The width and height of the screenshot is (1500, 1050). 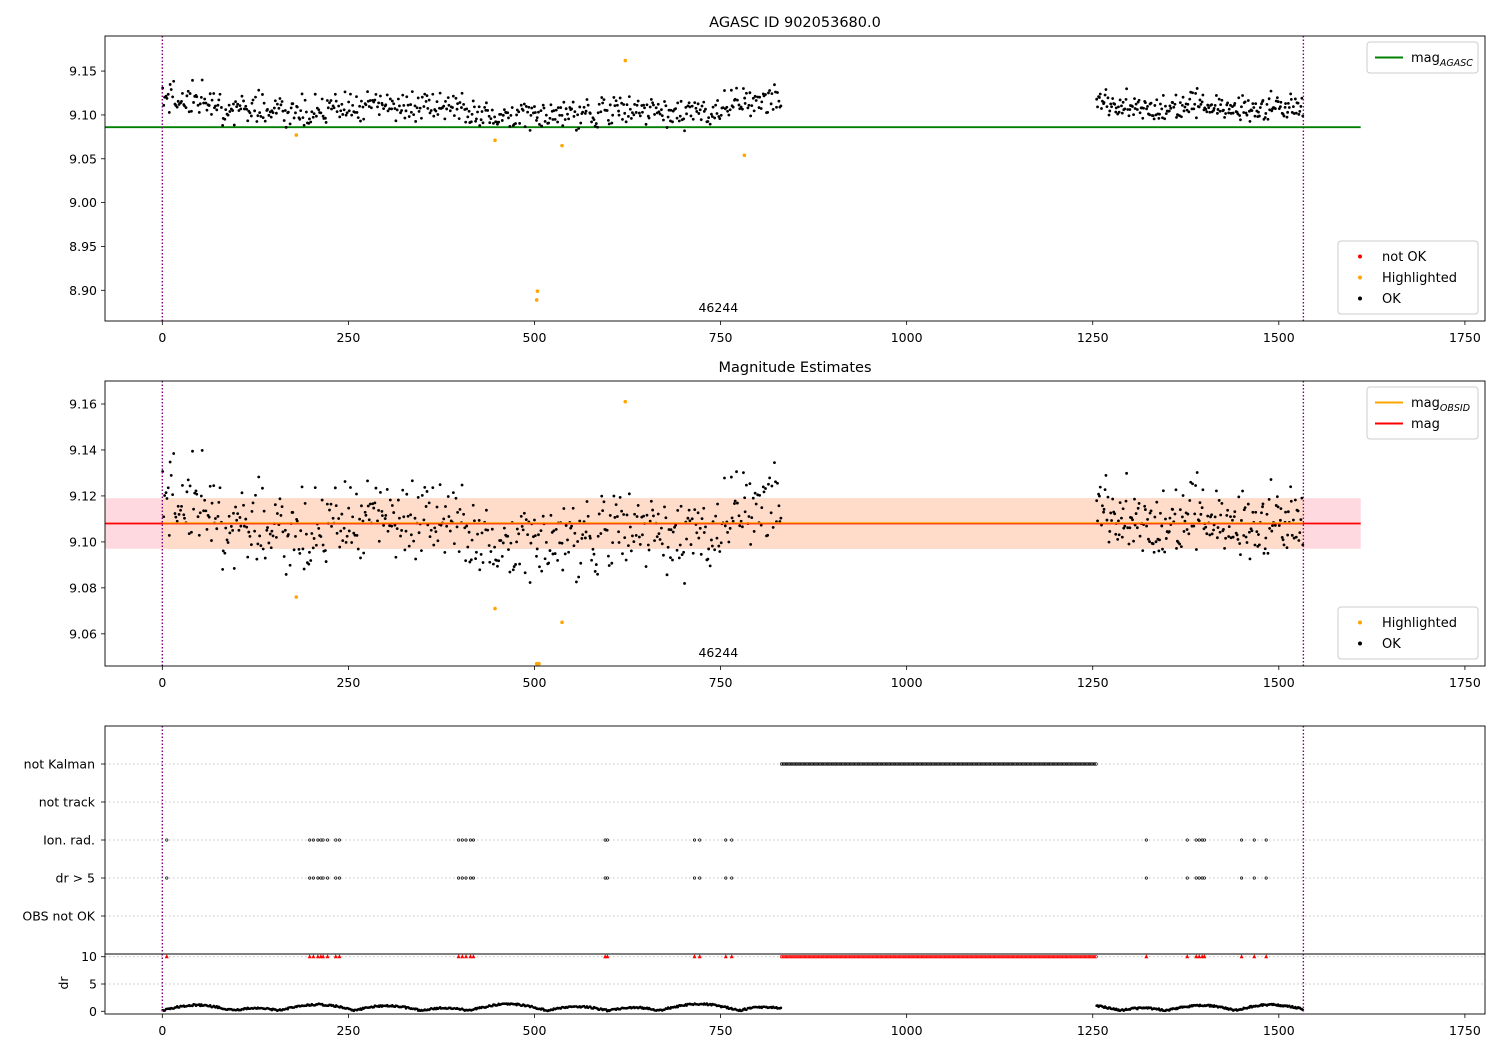 What do you see at coordinates (459, 878) in the screenshot?
I see `dr-flag-marker` at bounding box center [459, 878].